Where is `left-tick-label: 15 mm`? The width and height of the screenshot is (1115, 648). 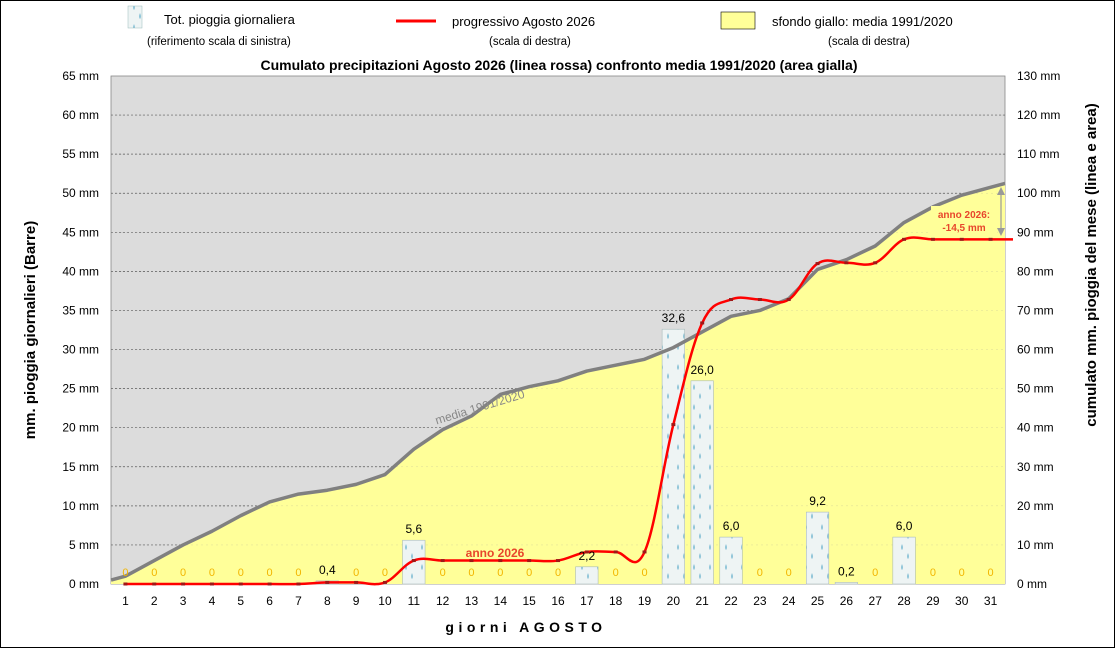 left-tick-label: 15 mm is located at coordinates (80, 467).